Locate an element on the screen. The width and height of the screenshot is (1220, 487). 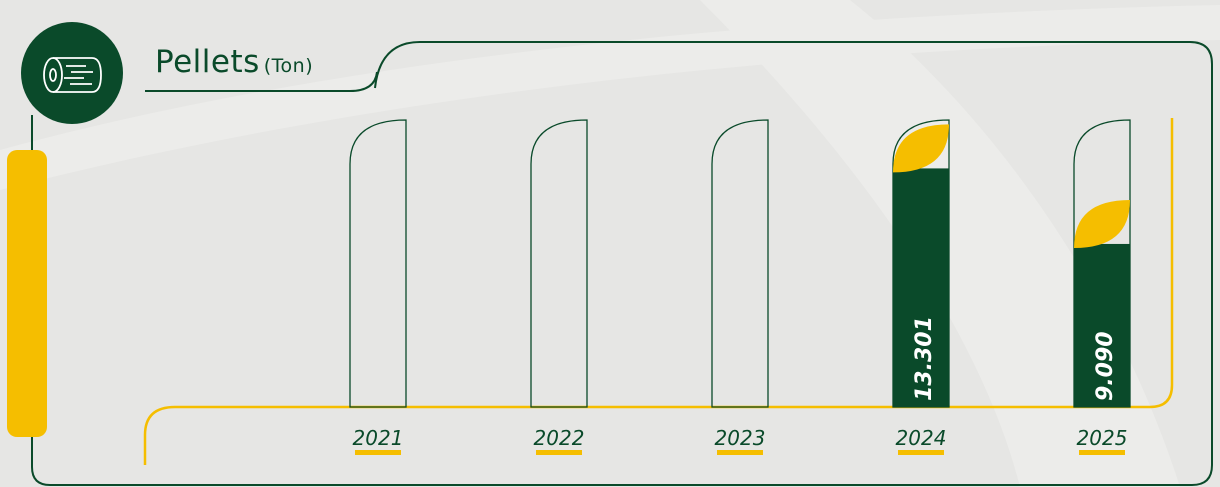
title-text: Pellets is located at coordinates (207, 62).